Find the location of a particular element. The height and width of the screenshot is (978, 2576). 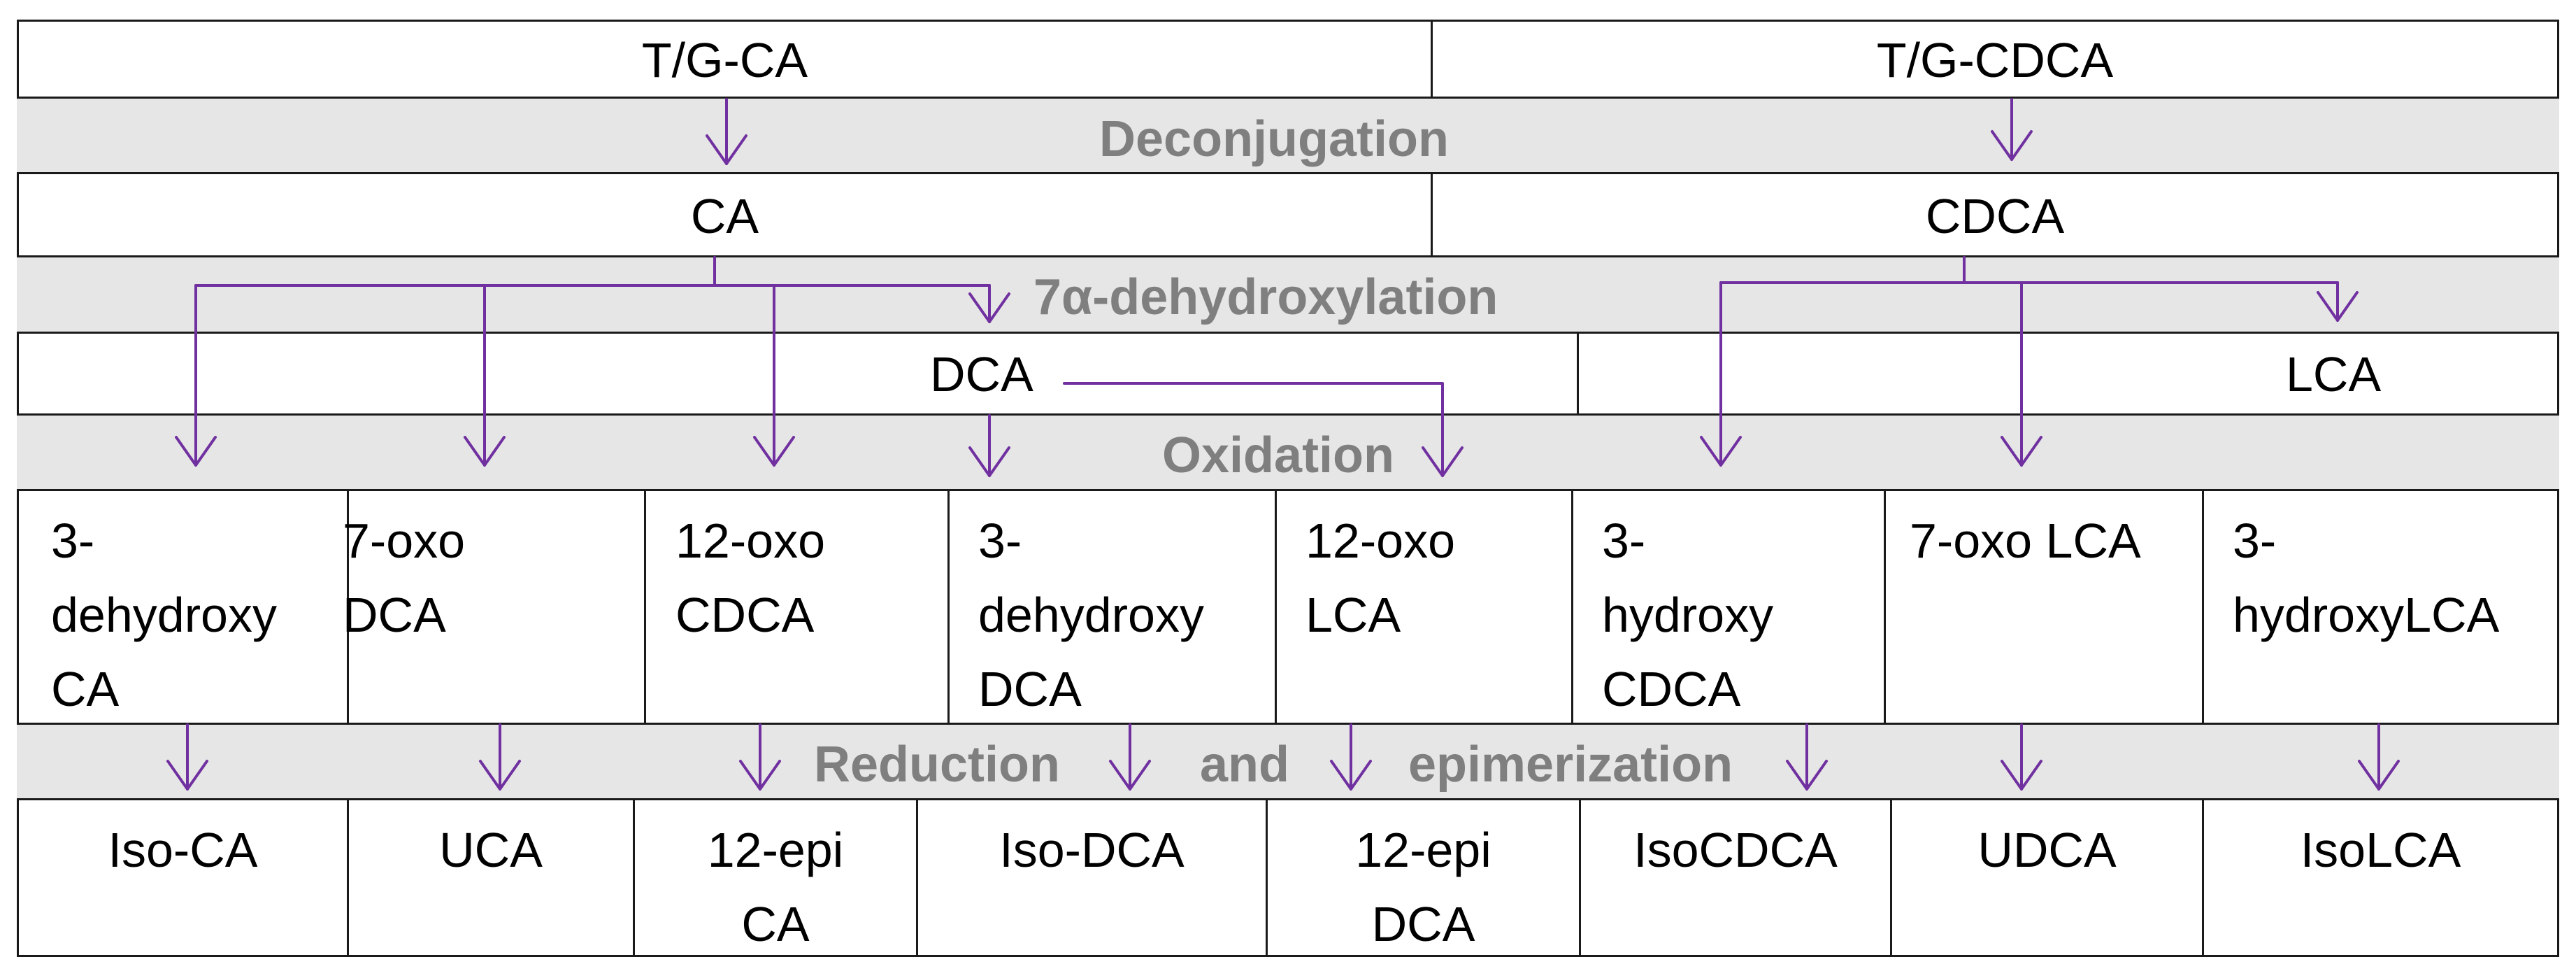

deconjugation-band is located at coordinates (1288, 135).